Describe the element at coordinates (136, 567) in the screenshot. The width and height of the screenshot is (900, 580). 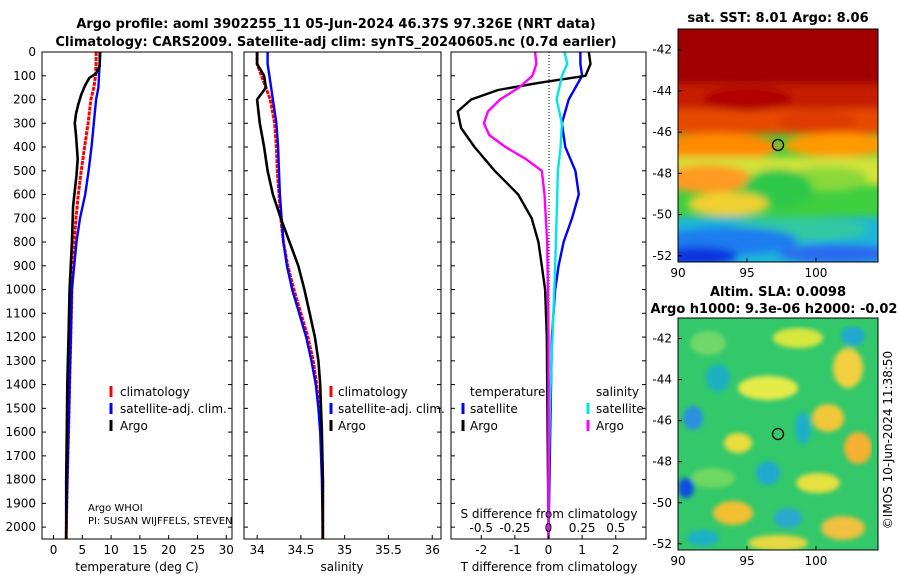
I see `temperature-xlabel: temperature (deg C)` at that location.